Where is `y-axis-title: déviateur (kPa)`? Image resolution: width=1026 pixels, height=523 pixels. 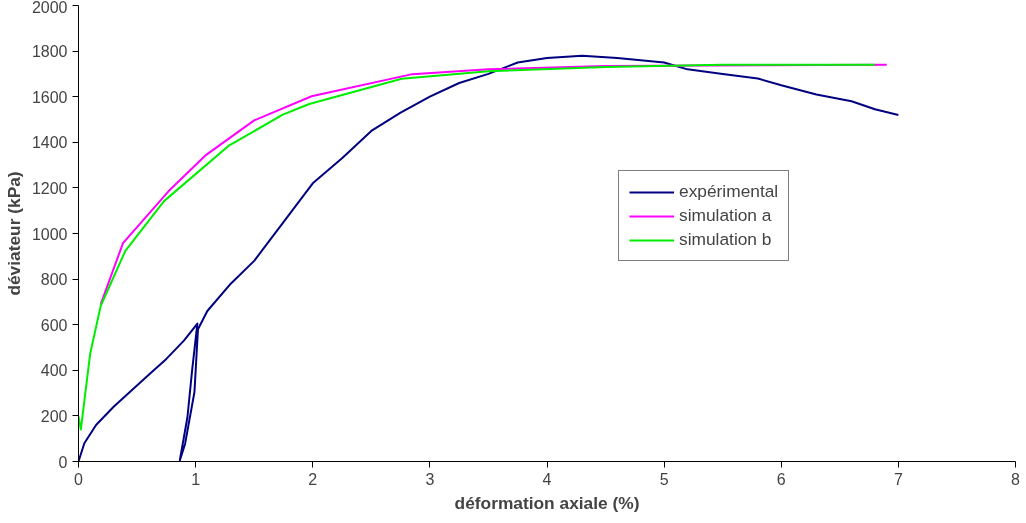
y-axis-title: déviateur (kPa) is located at coordinates (13, 233).